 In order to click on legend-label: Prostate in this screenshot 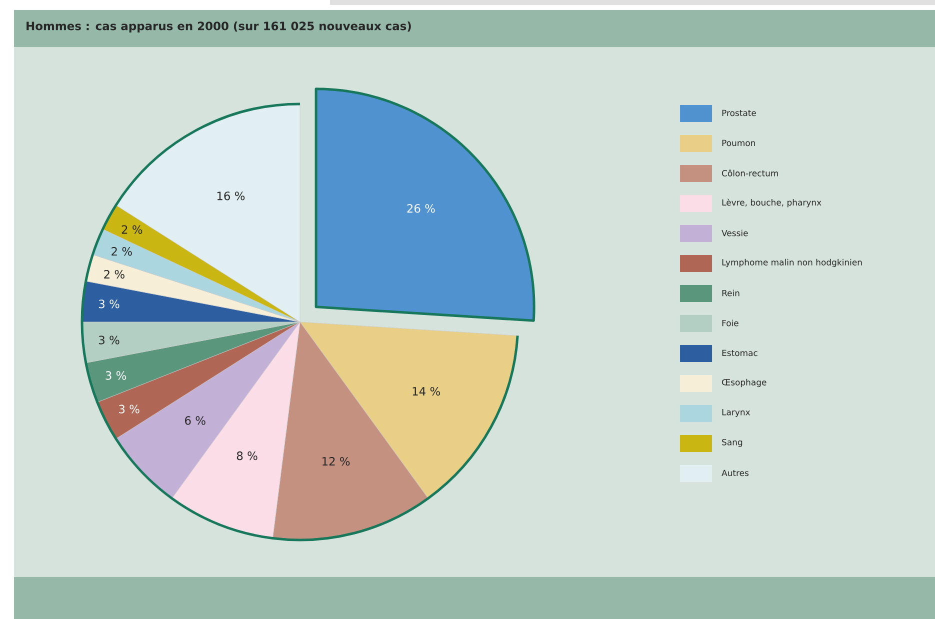, I will do `click(739, 113)`.